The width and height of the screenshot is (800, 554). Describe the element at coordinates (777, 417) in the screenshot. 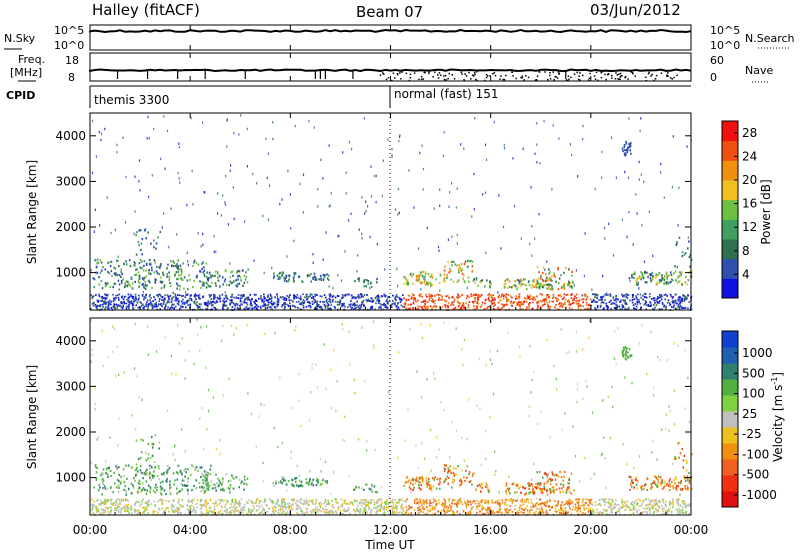

I see `velocity-colorbar-label: Velocity [m s-1]` at that location.